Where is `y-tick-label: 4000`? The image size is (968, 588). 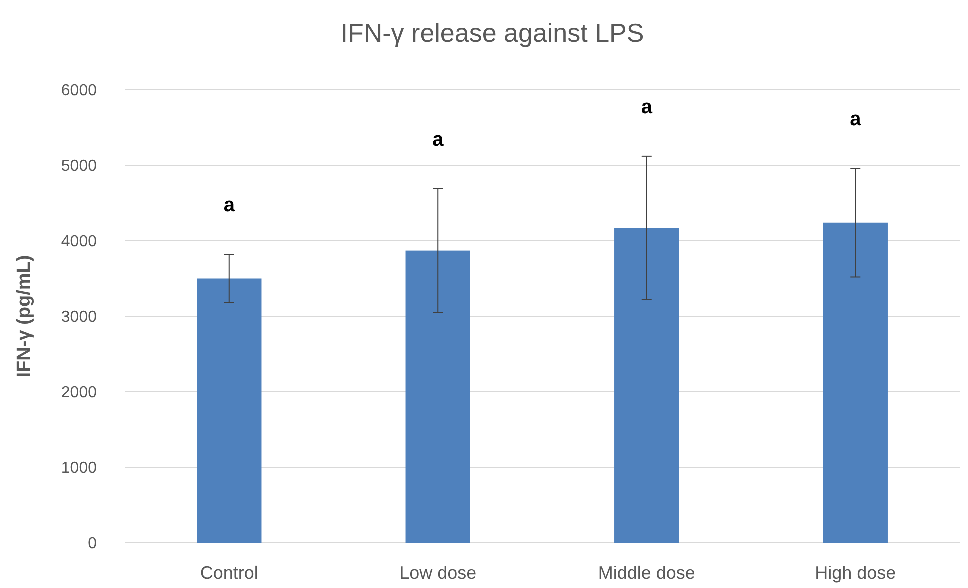 y-tick-label: 4000 is located at coordinates (79, 242).